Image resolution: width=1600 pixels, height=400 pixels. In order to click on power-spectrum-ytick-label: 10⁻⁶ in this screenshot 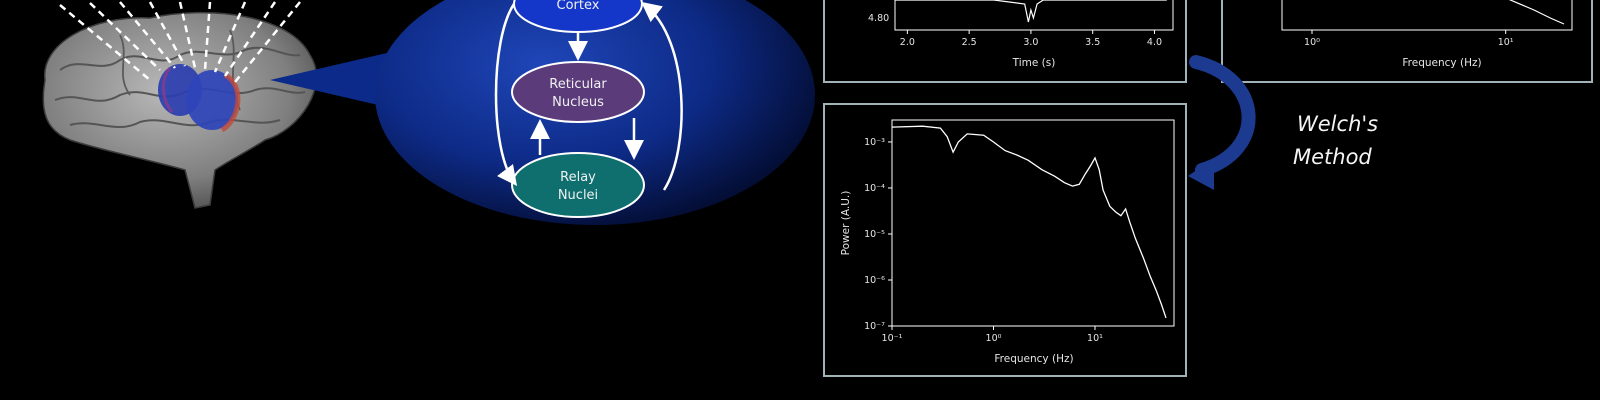, I will do `click(874, 280)`.